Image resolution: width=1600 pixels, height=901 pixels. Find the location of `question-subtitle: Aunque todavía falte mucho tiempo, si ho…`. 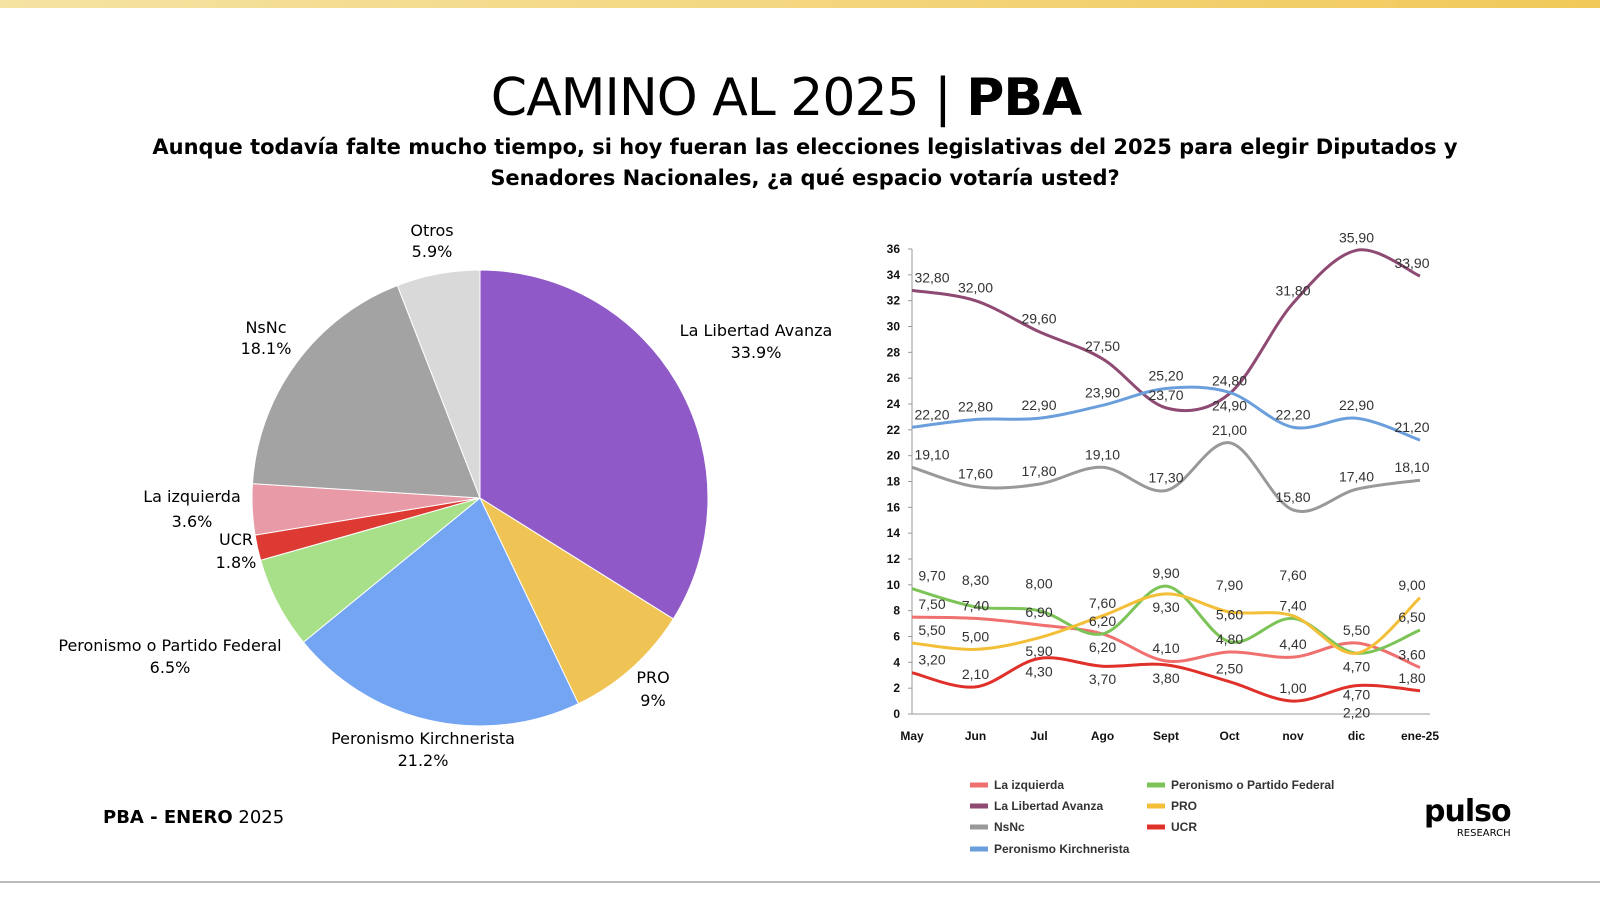

question-subtitle: Aunque todavía falte mucho tiempo, si ho… is located at coordinates (805, 162).